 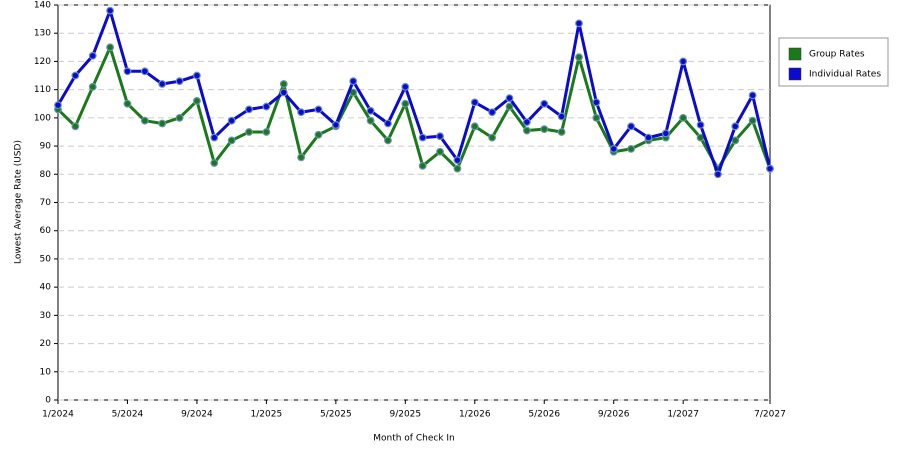 I want to click on y-tick-label: 40, so click(x=46, y=288).